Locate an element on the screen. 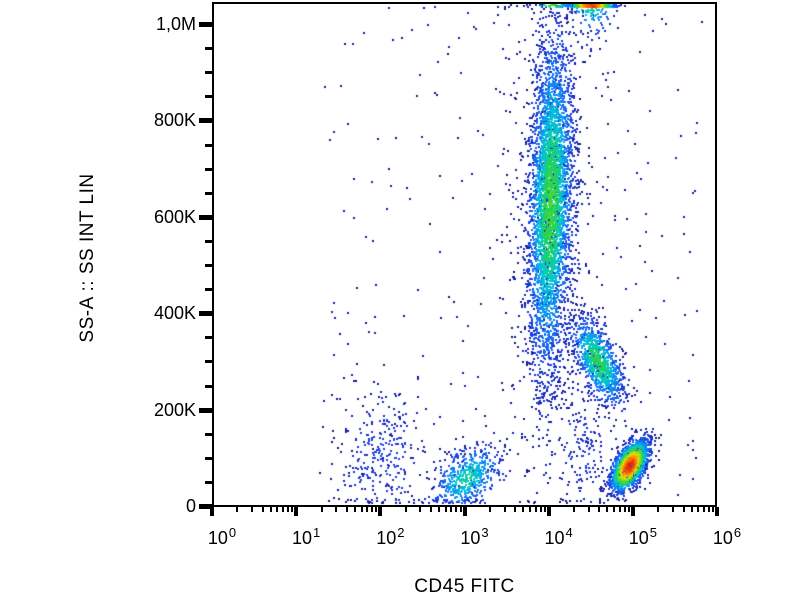 This screenshot has width=800, height=600. x-tick-label: 102 is located at coordinates (390, 537).